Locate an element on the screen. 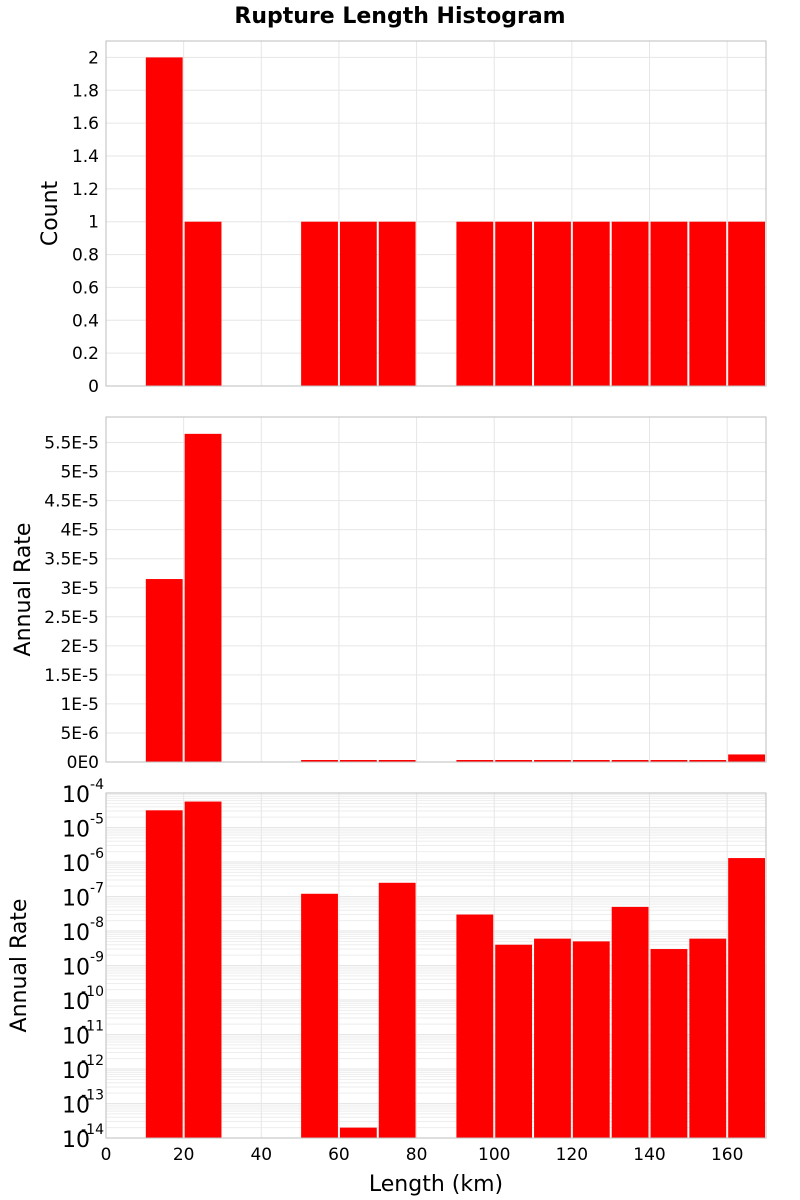 The width and height of the screenshot is (800, 1200). y-axis-label: Count is located at coordinates (50, 213).